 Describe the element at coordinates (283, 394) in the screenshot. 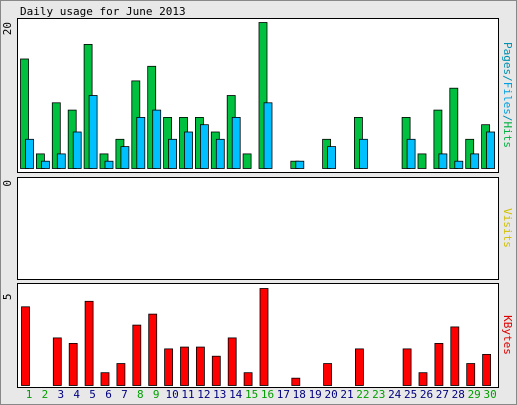

I see `x-tick-label: 17` at that location.